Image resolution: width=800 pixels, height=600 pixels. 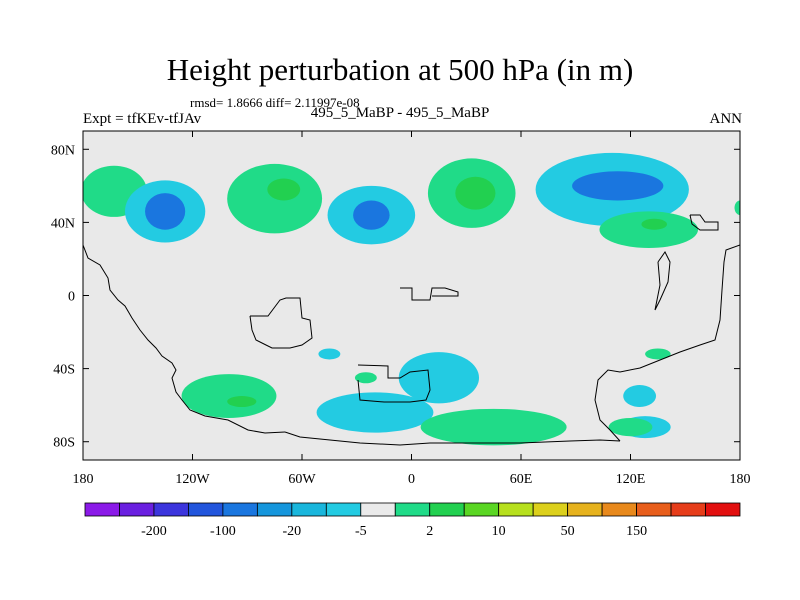 I want to click on stats-text: rmsd= 1.8666 diff= 2.11997e-08, so click(x=275, y=102).